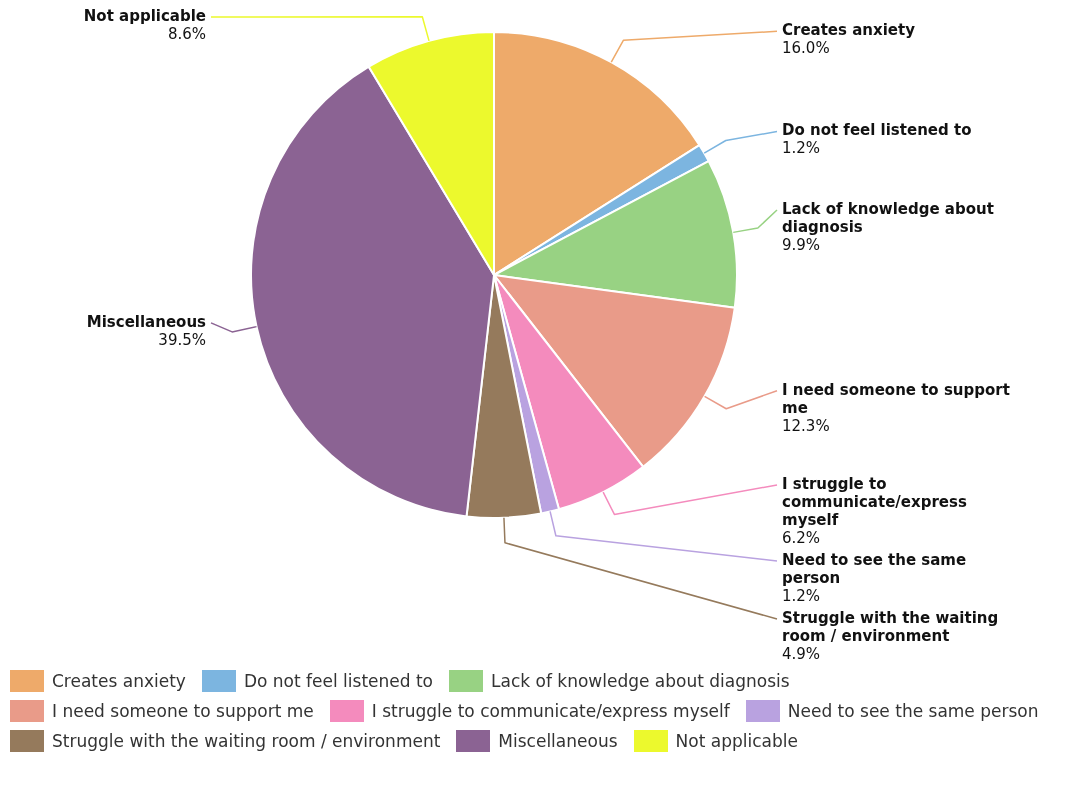 This screenshot has width=1088, height=810. What do you see at coordinates (801, 537) in the screenshot?
I see `data-label: 6.2%` at bounding box center [801, 537].